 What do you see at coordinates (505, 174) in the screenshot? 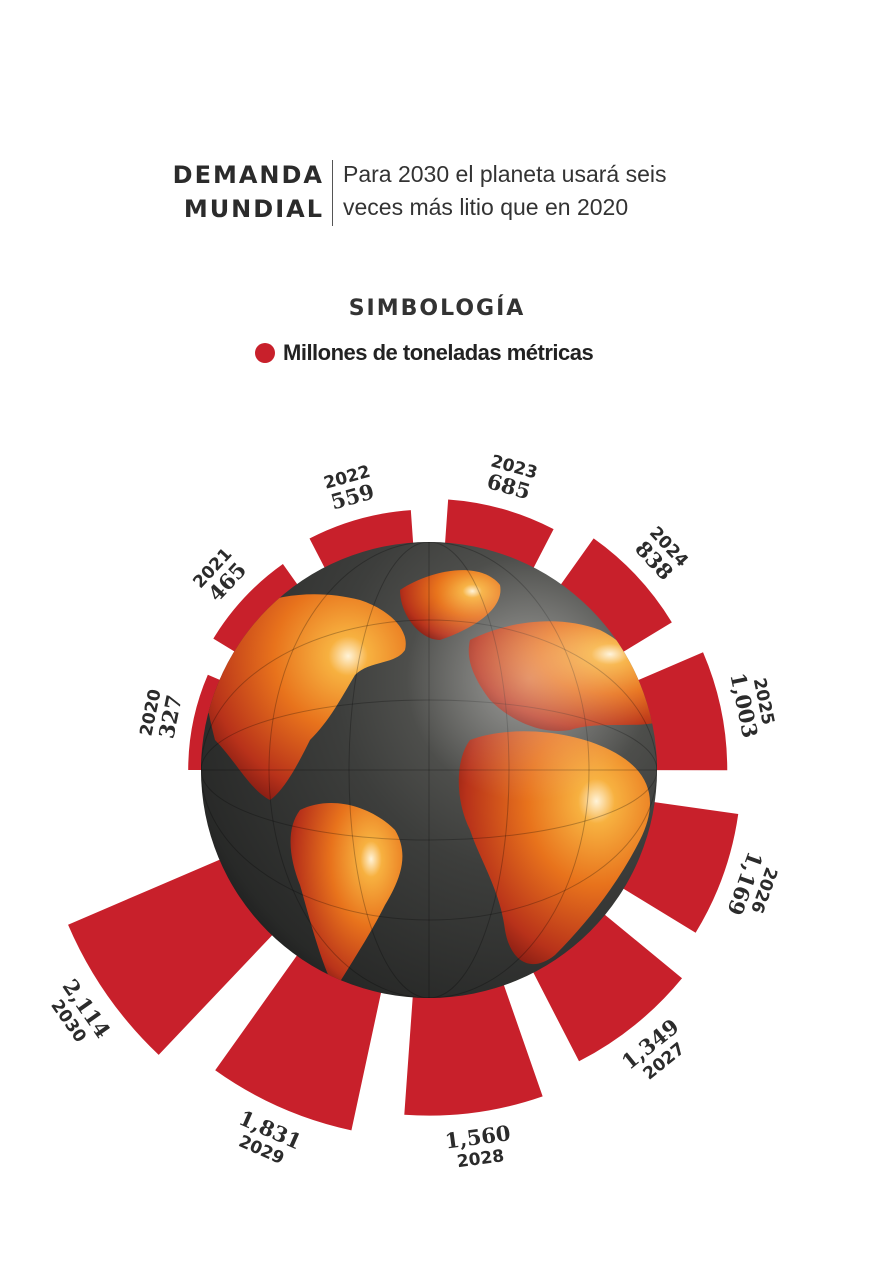
I see `subtitle-line-1: Para 2030 el planeta usará seis` at bounding box center [505, 174].